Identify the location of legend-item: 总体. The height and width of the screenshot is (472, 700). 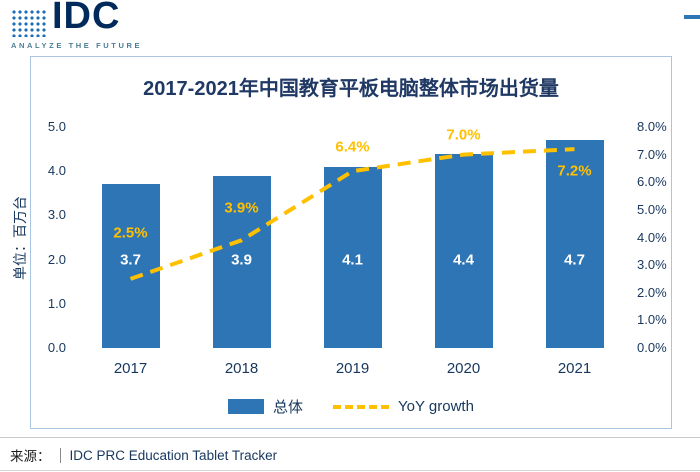
(265, 406).